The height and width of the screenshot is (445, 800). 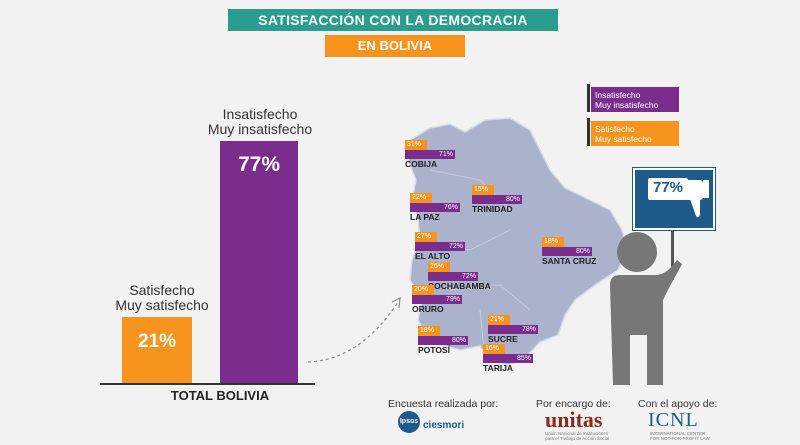 I want to click on bar-dissatisfied-label-line2: Muy insatisfecho, so click(x=260, y=129).